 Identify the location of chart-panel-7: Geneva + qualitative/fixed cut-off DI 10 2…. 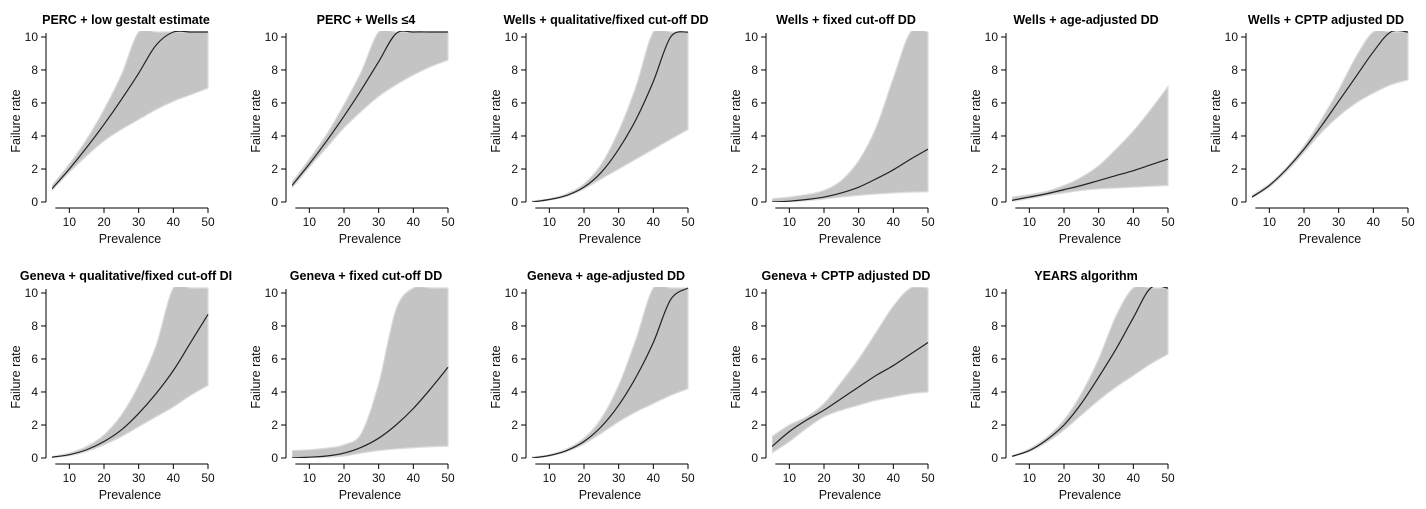
(120, 385).